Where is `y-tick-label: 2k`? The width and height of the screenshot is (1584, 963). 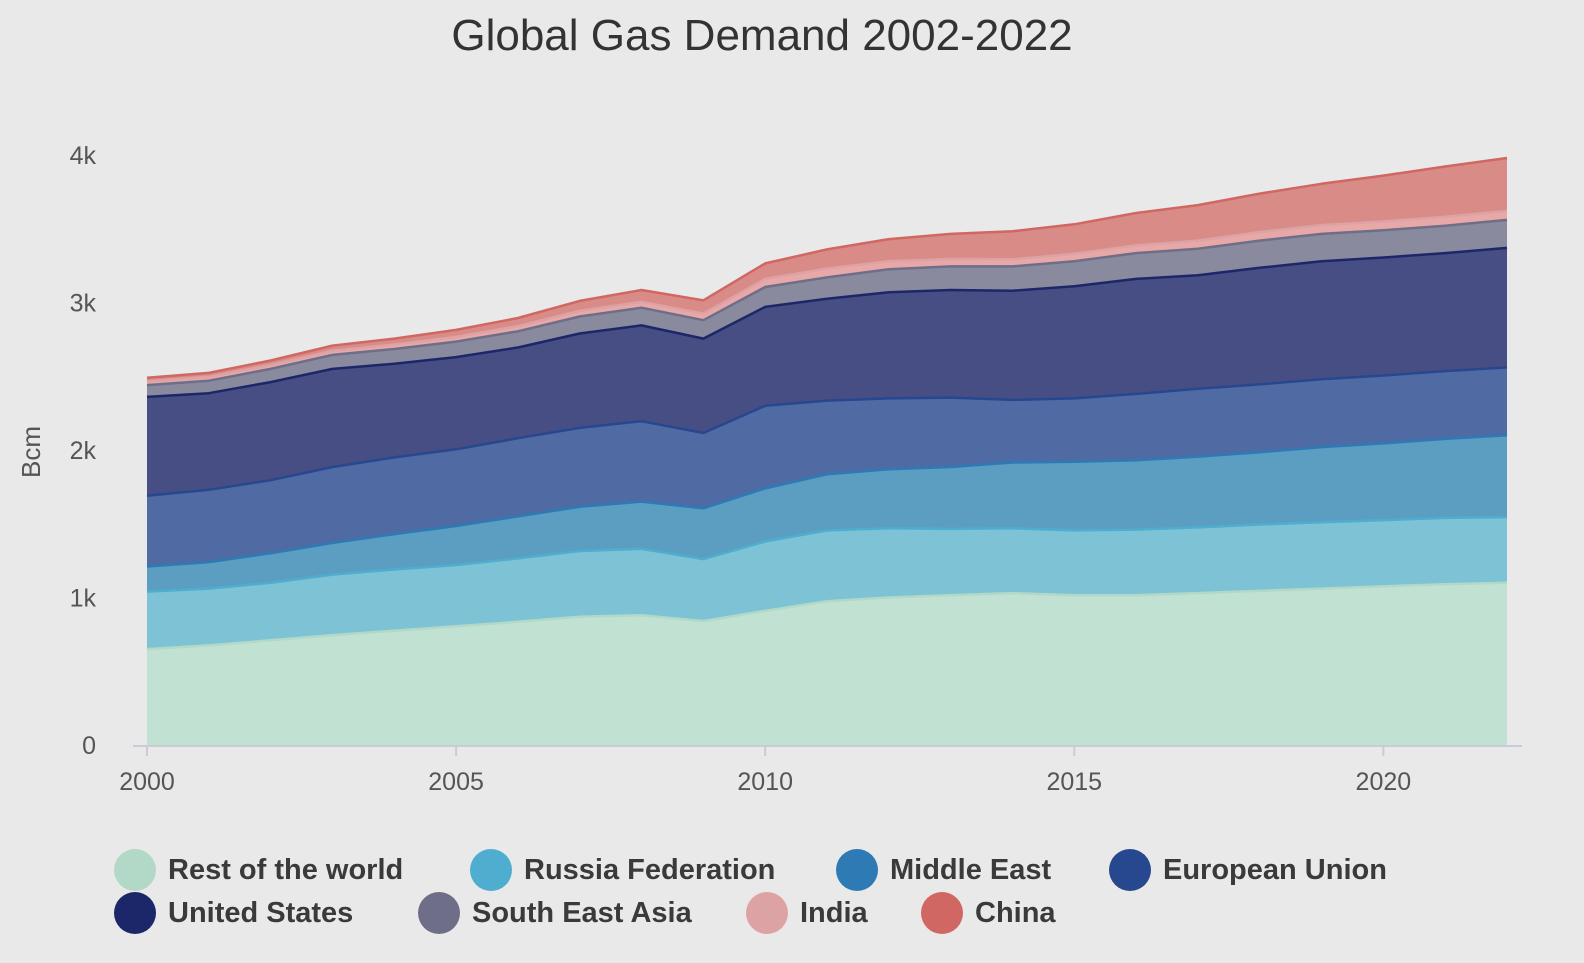 y-tick-label: 2k is located at coordinates (83, 451).